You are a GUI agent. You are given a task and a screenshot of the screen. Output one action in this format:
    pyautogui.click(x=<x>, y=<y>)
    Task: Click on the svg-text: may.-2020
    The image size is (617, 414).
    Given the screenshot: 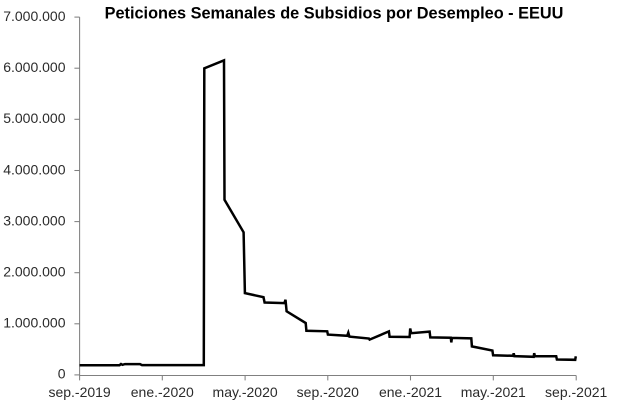 What is the action you would take?
    pyautogui.click(x=245, y=392)
    